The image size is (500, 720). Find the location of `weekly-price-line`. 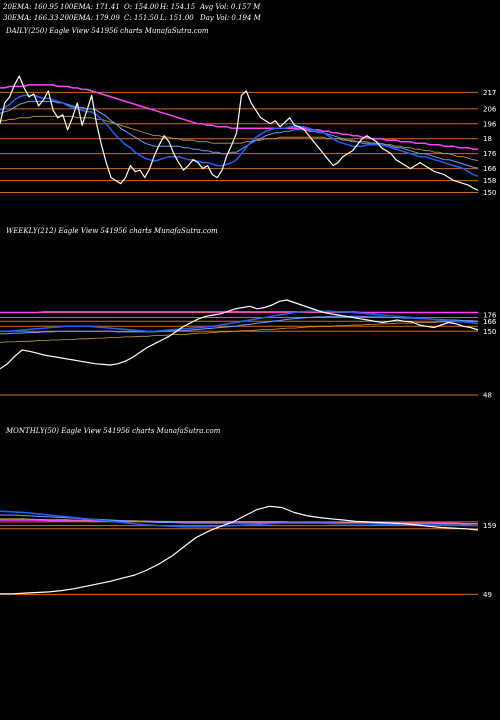

weekly-price-line is located at coordinates (239, 334).